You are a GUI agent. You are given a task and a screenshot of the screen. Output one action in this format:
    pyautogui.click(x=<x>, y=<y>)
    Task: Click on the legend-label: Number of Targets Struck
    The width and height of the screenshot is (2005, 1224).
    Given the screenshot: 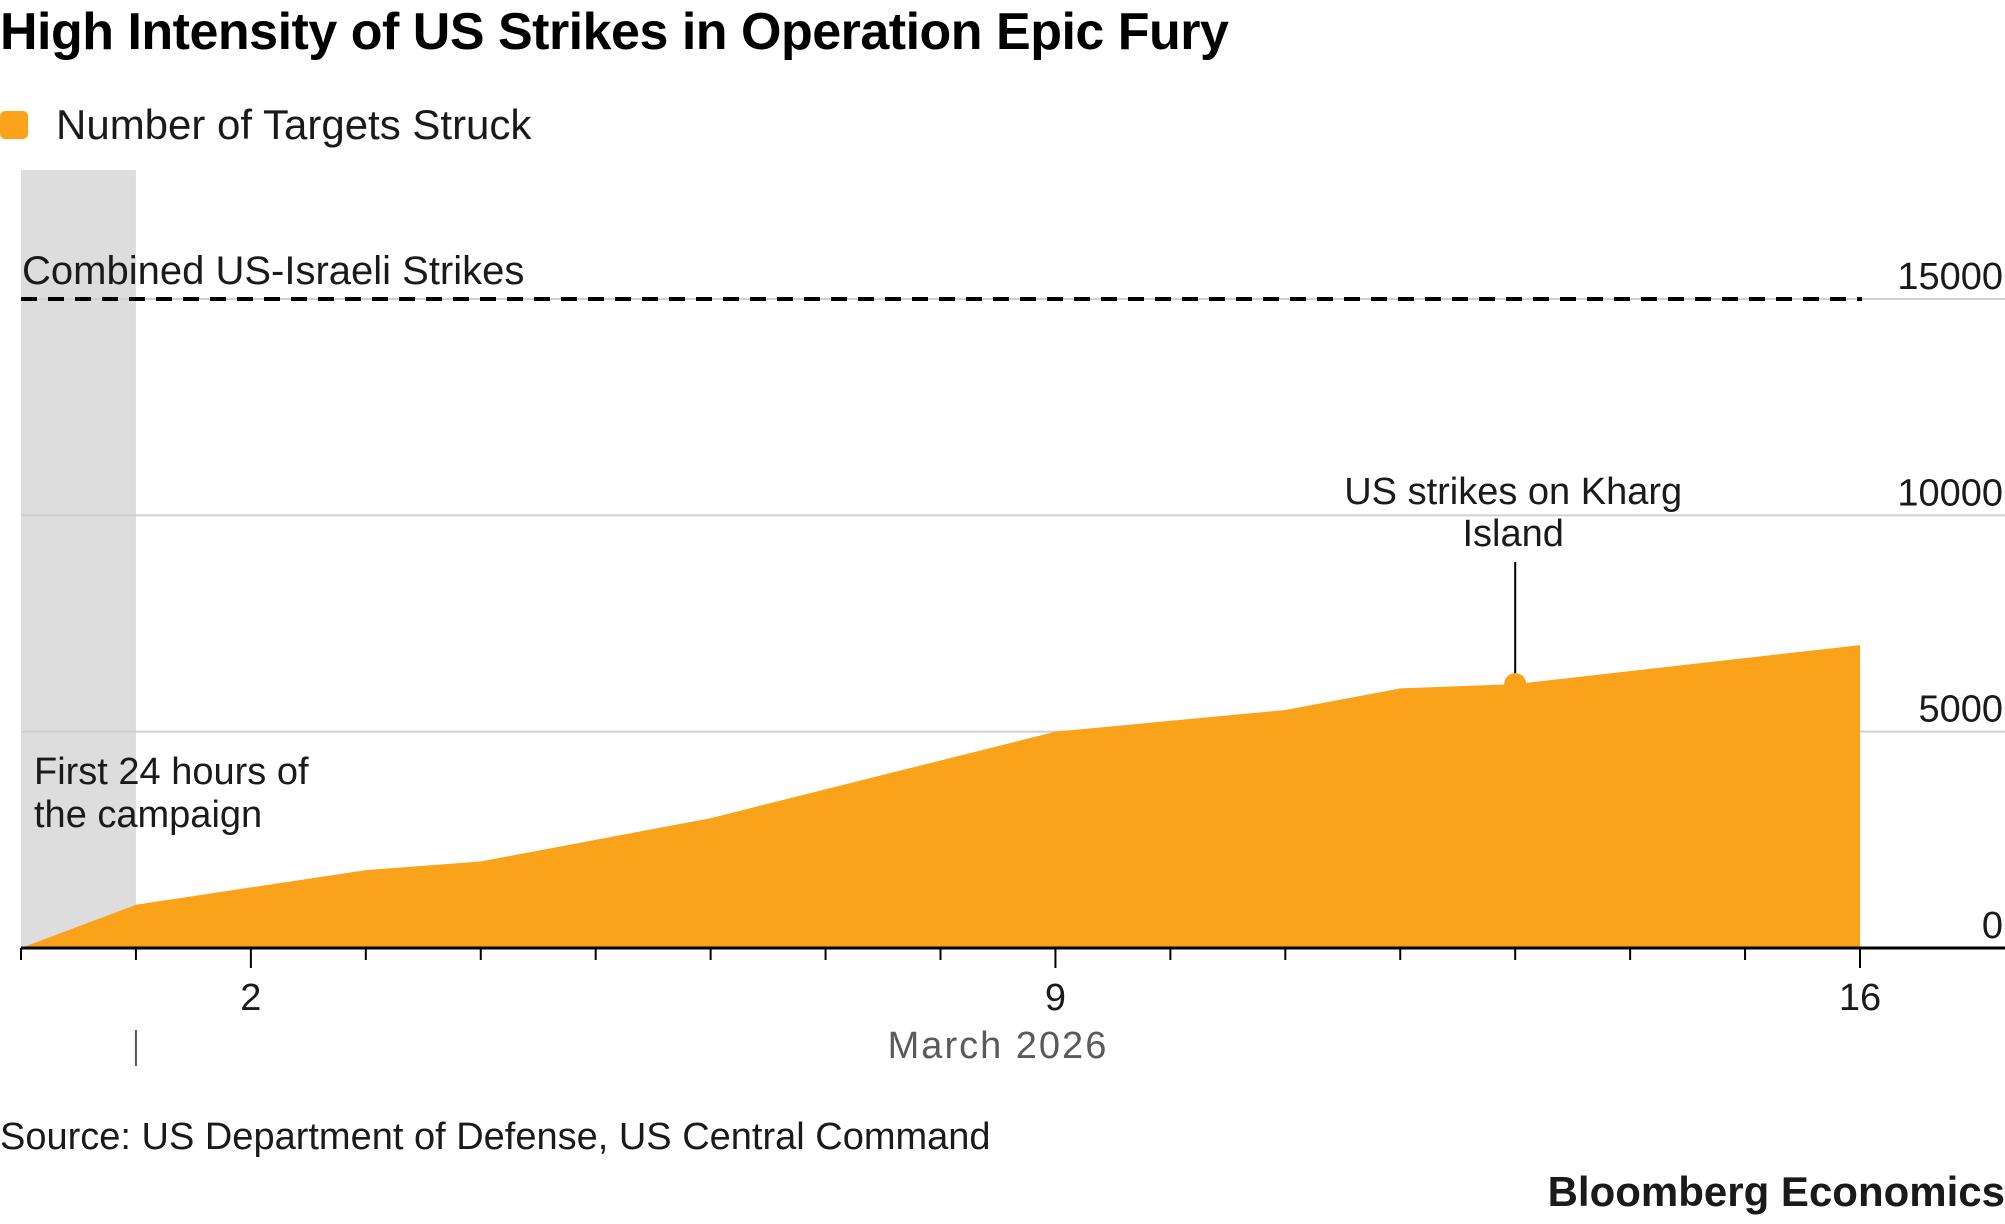 What is the action you would take?
    pyautogui.click(x=294, y=124)
    